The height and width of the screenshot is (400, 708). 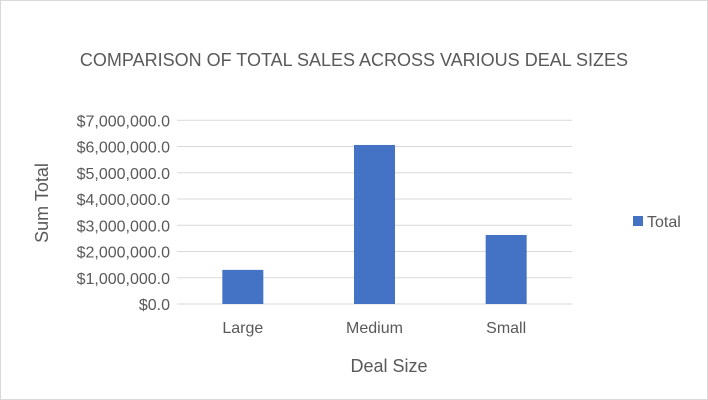 What do you see at coordinates (243, 286) in the screenshot?
I see `bar-large` at bounding box center [243, 286].